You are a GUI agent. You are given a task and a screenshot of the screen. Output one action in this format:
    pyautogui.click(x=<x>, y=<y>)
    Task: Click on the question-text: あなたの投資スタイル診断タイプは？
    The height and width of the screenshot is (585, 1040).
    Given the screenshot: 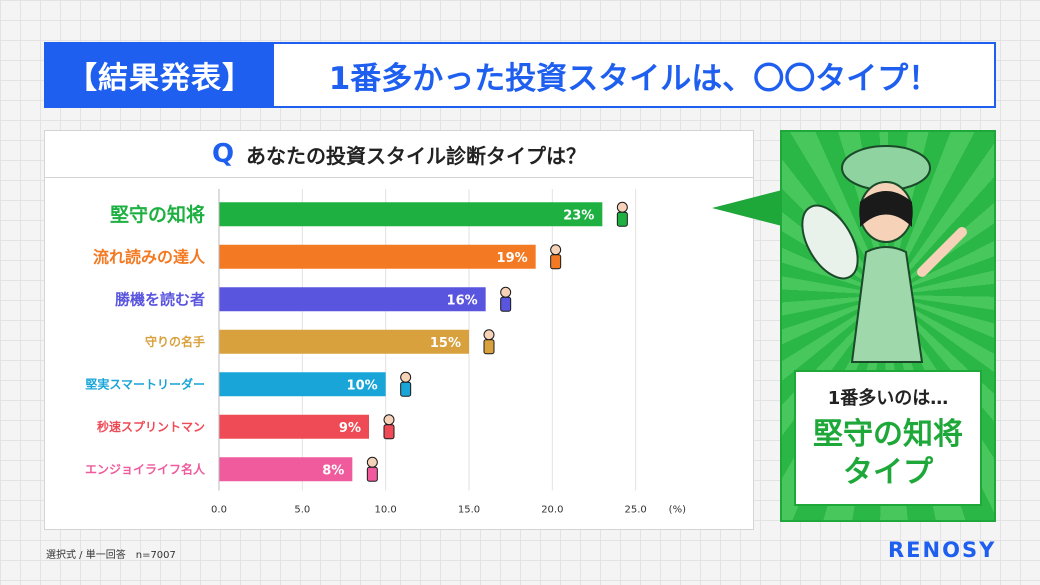 What is the action you would take?
    pyautogui.click(x=416, y=155)
    